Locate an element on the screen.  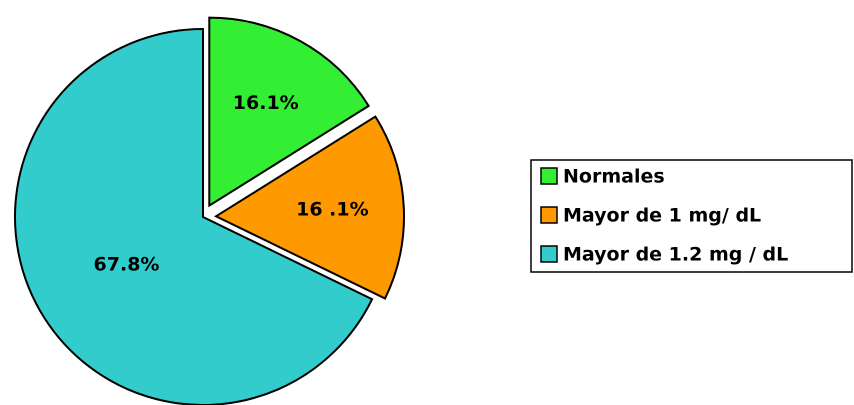
legend-label: Mayor de 1.2 mg / dL is located at coordinates (675, 255).